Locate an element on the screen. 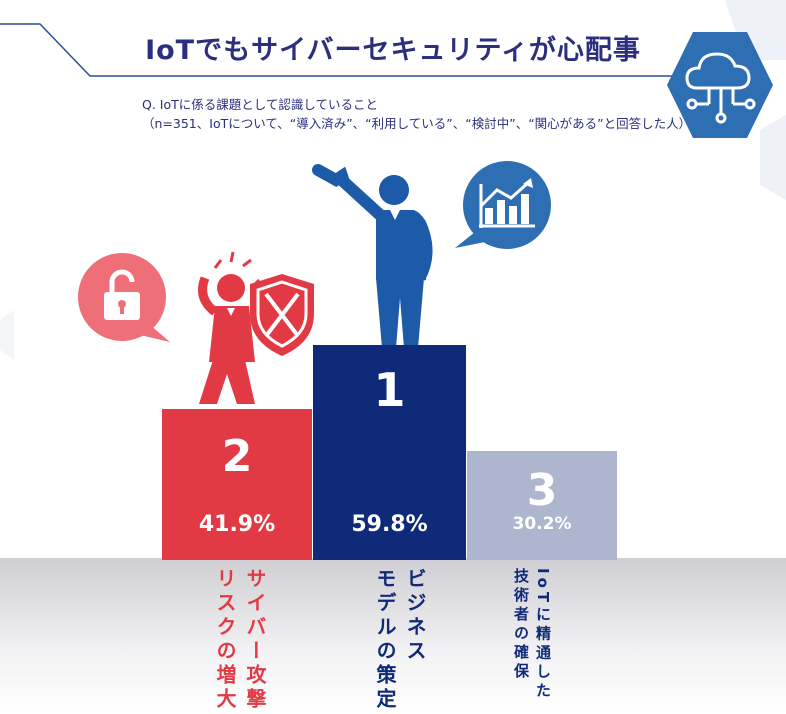  podium-bar-rank-3: 3 30.2% is located at coordinates (542, 505).